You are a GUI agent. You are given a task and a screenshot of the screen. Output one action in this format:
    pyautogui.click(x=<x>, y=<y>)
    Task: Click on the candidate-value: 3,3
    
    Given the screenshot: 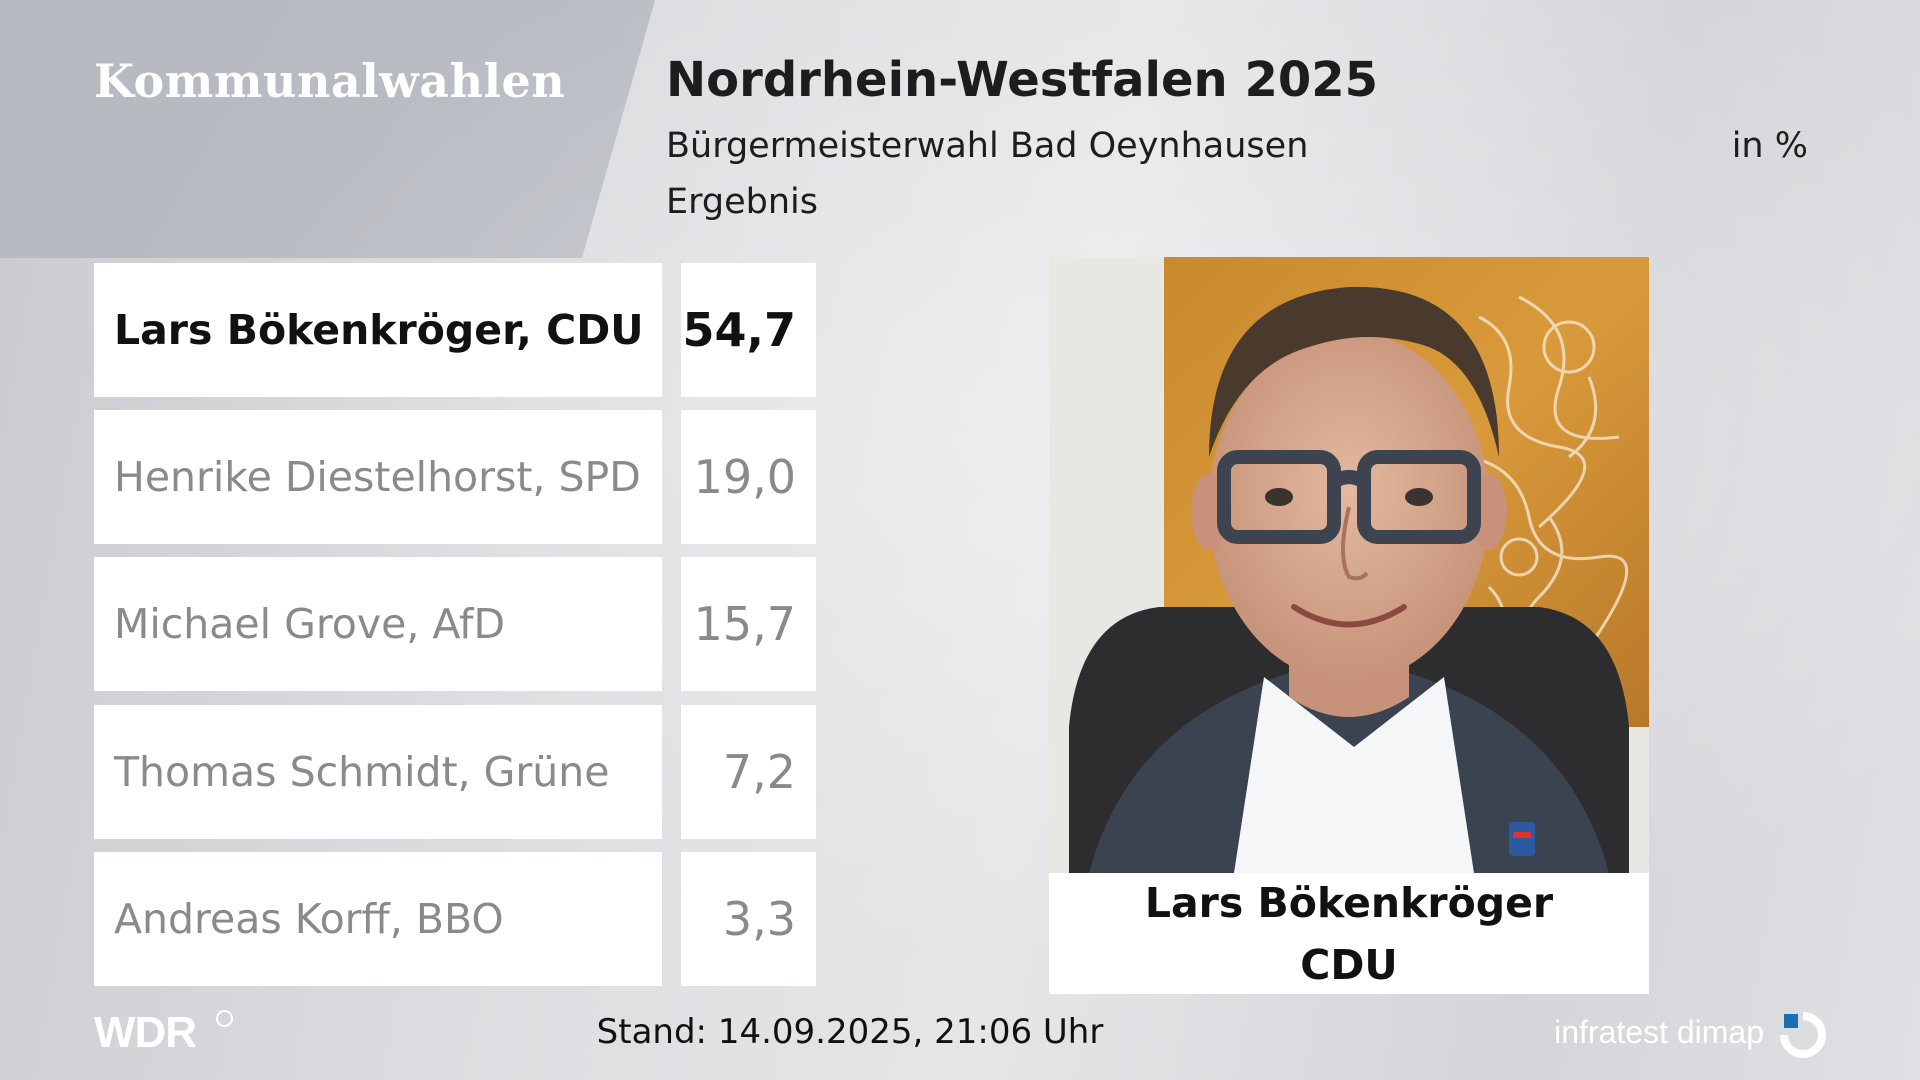 What is the action you would take?
    pyautogui.click(x=748, y=919)
    